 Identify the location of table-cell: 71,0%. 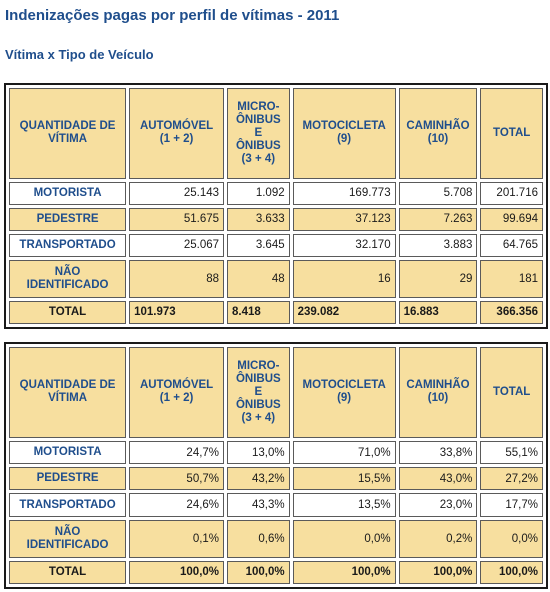
(344, 452).